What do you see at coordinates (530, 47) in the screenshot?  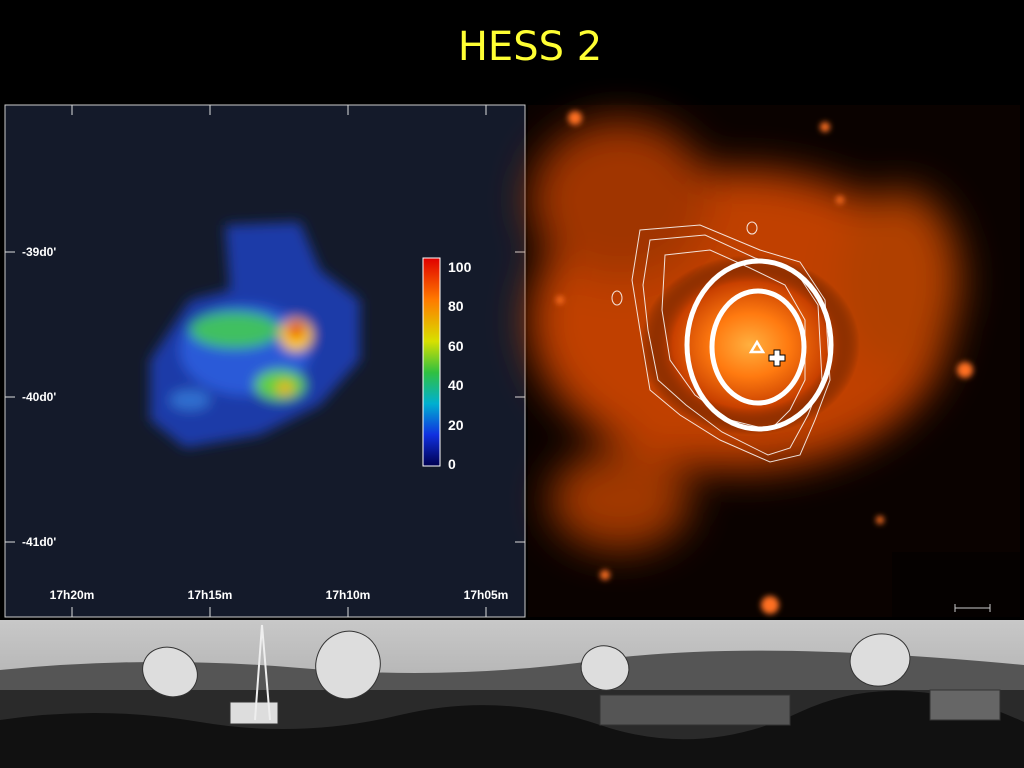 I see `slide-title: HESS 2` at bounding box center [530, 47].